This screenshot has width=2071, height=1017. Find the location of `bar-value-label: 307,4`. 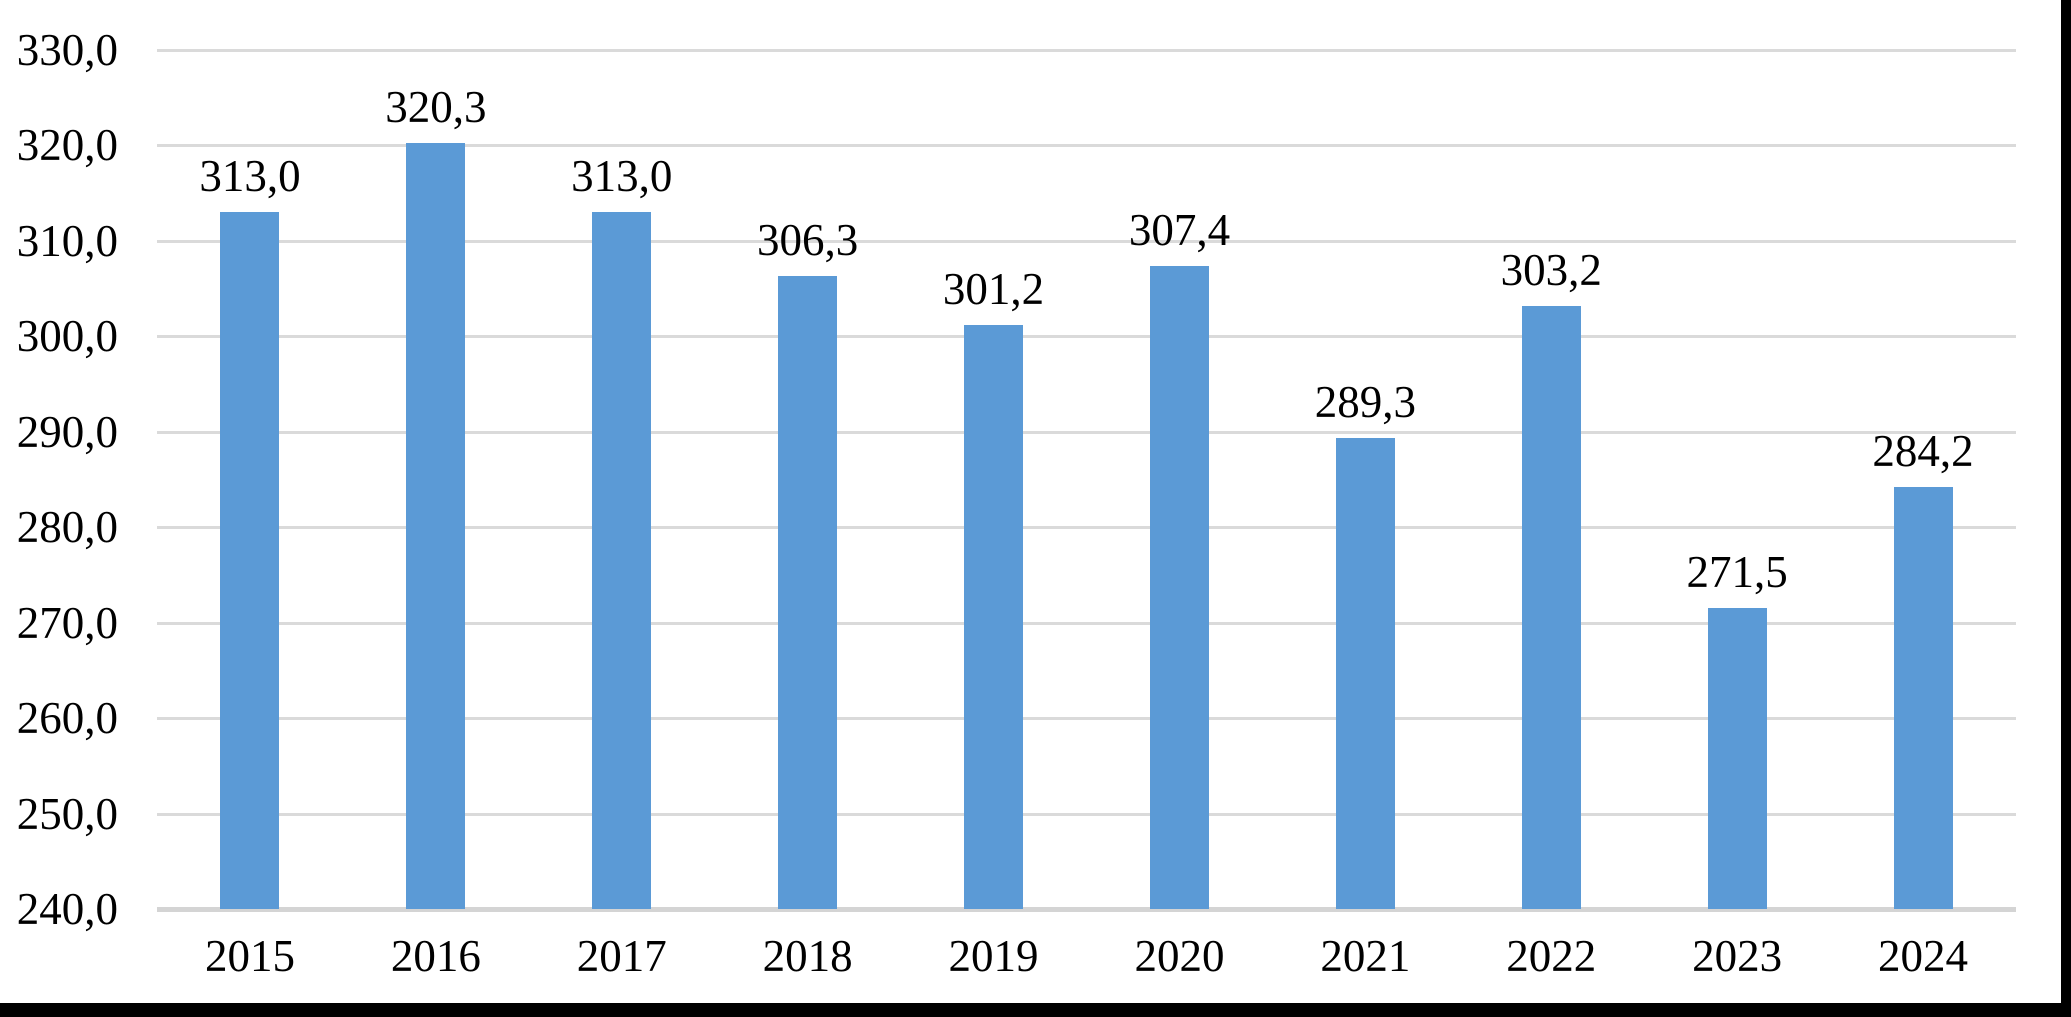

bar-value-label: 307,4 is located at coordinates (1179, 229).